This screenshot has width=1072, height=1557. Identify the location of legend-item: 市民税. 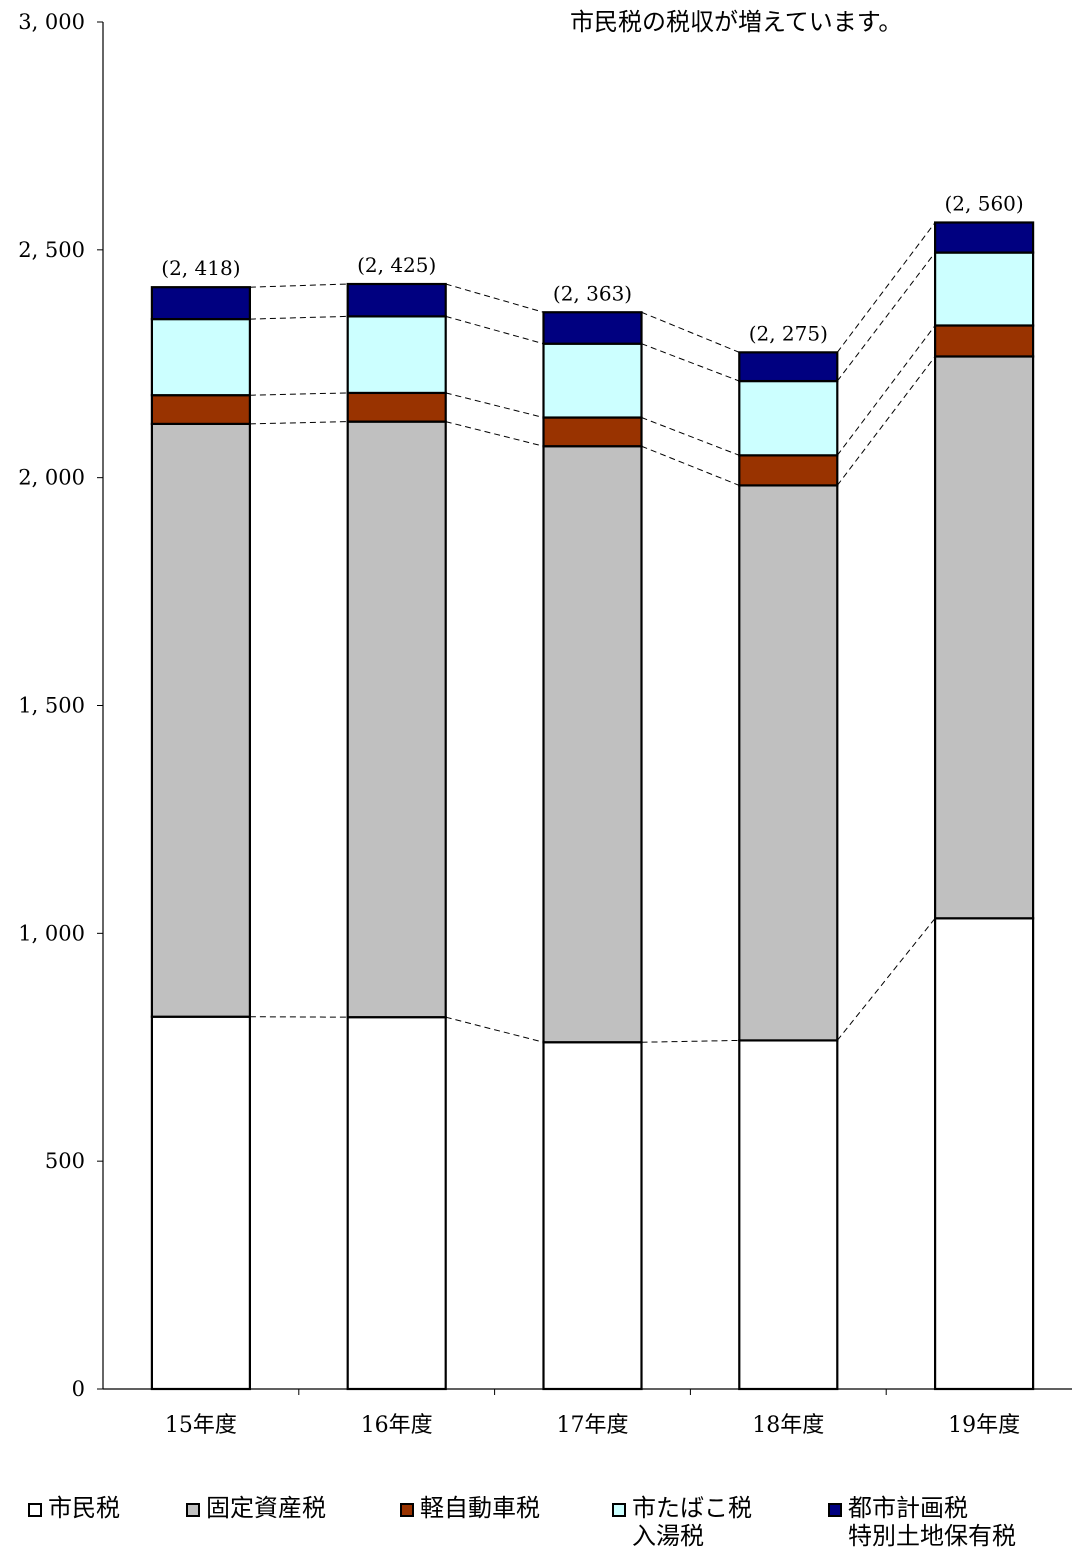
(74, 1508).